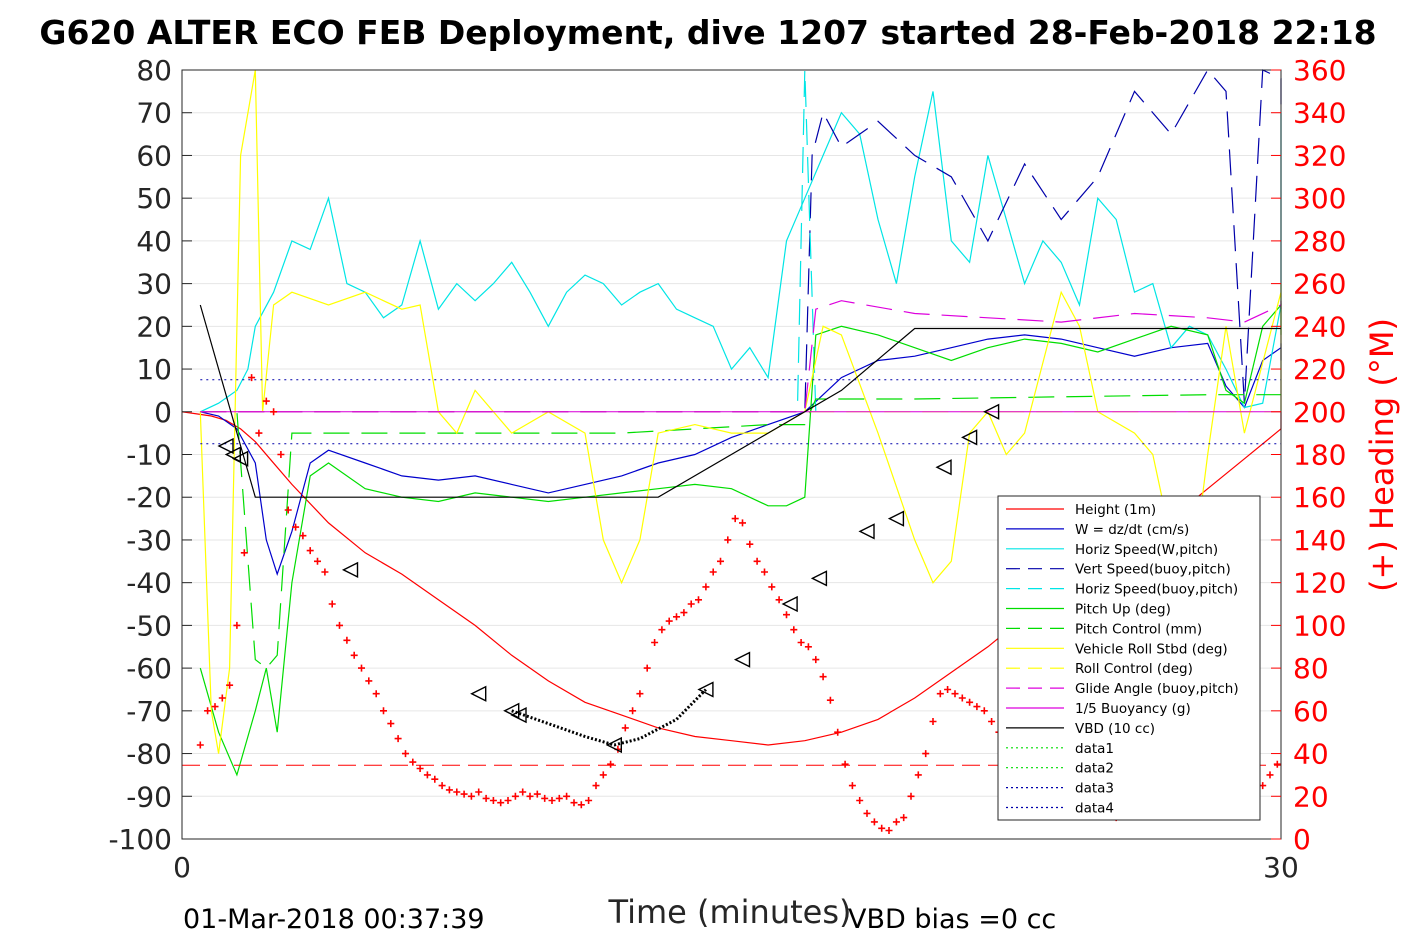  I want to click on legend-entry: Glide Angle (buoy,pitch), so click(1157, 689).